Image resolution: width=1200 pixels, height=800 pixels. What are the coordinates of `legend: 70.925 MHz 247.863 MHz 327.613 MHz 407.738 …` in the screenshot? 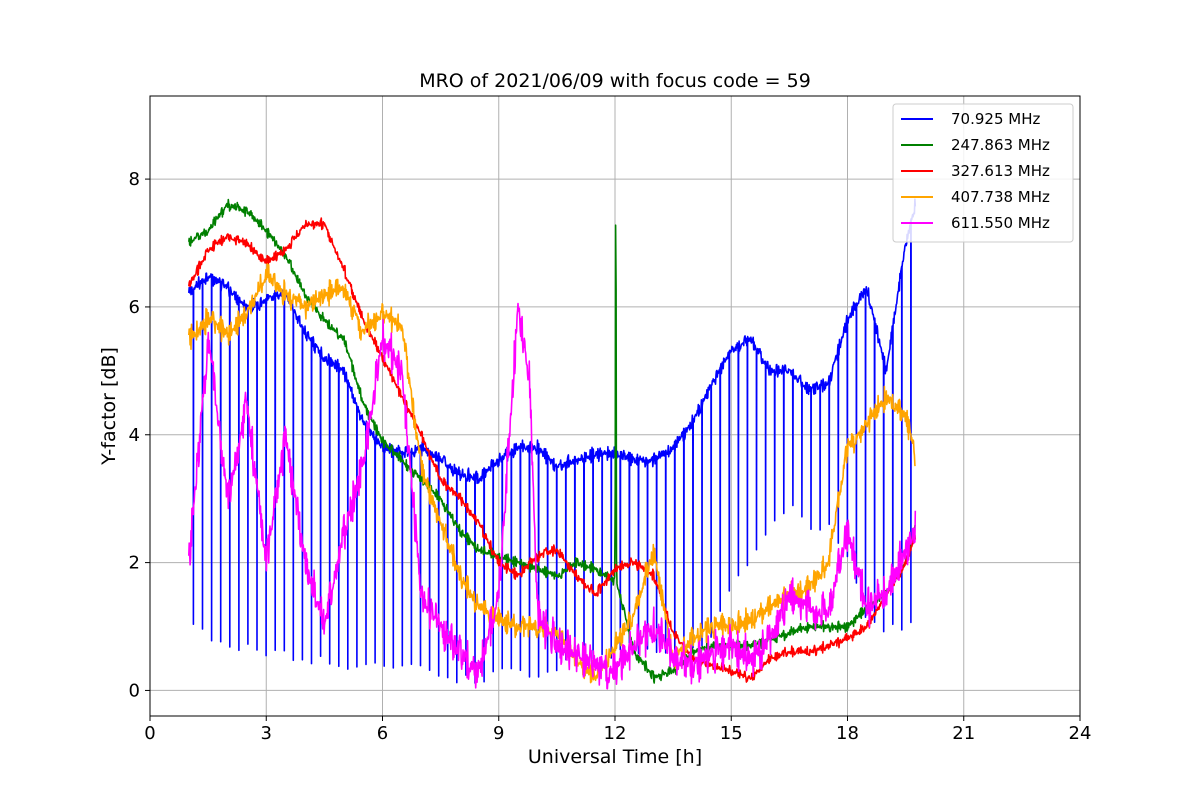 It's located at (983, 173).